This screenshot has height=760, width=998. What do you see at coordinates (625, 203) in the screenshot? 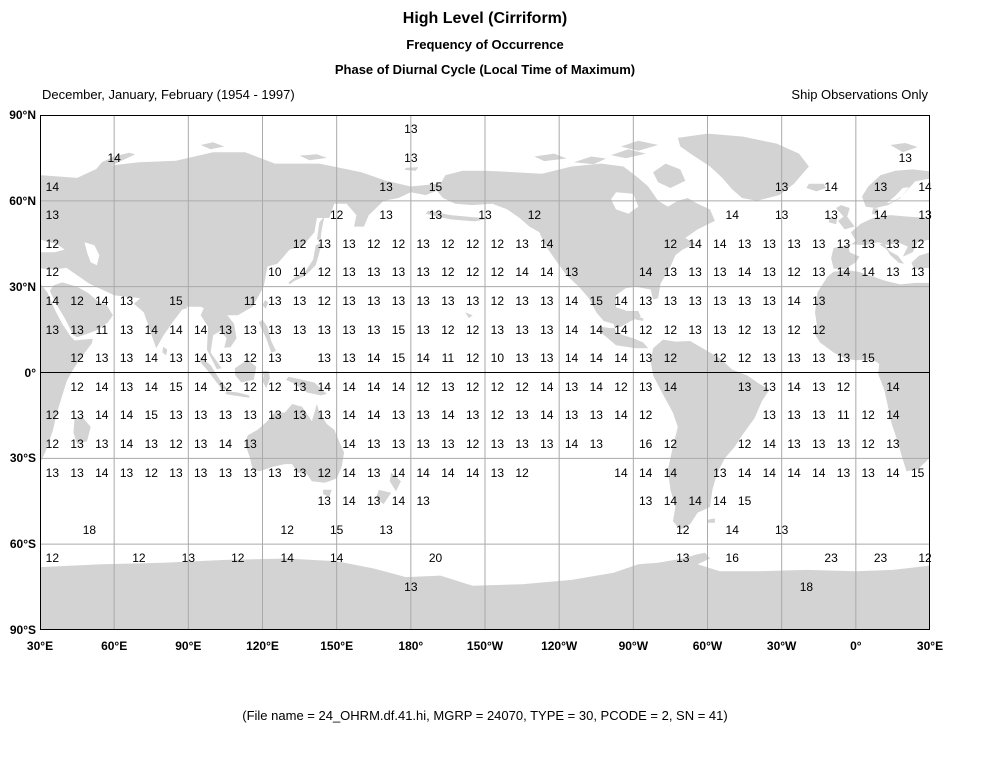
I see `sea-cutout` at bounding box center [625, 203].